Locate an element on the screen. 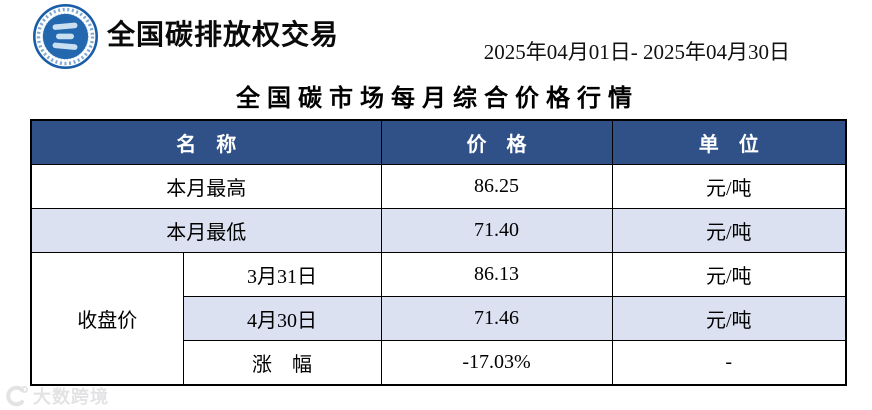 The height and width of the screenshot is (410, 872). date-range: 2025年04月01日- 2025年04月30日 is located at coordinates (636, 52).